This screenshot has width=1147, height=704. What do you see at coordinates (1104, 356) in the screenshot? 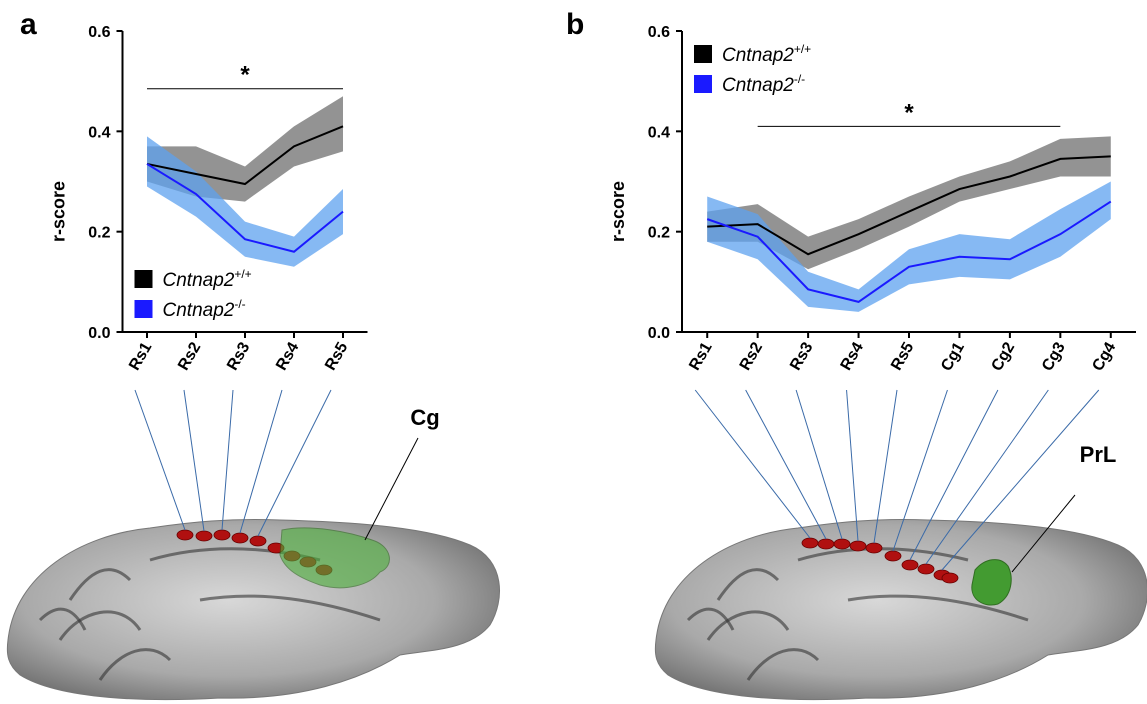
I see `x-tick-label: Cg4` at bounding box center [1104, 356].